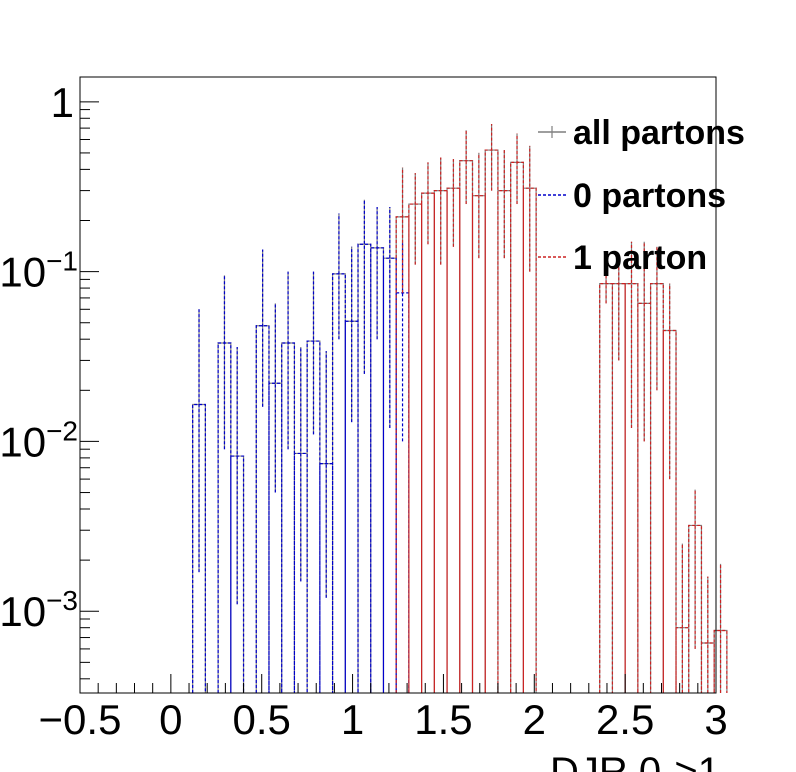 Image resolution: width=796 pixels, height=772 pixels. I want to click on x-tick-label: 0.5, so click(262, 719).